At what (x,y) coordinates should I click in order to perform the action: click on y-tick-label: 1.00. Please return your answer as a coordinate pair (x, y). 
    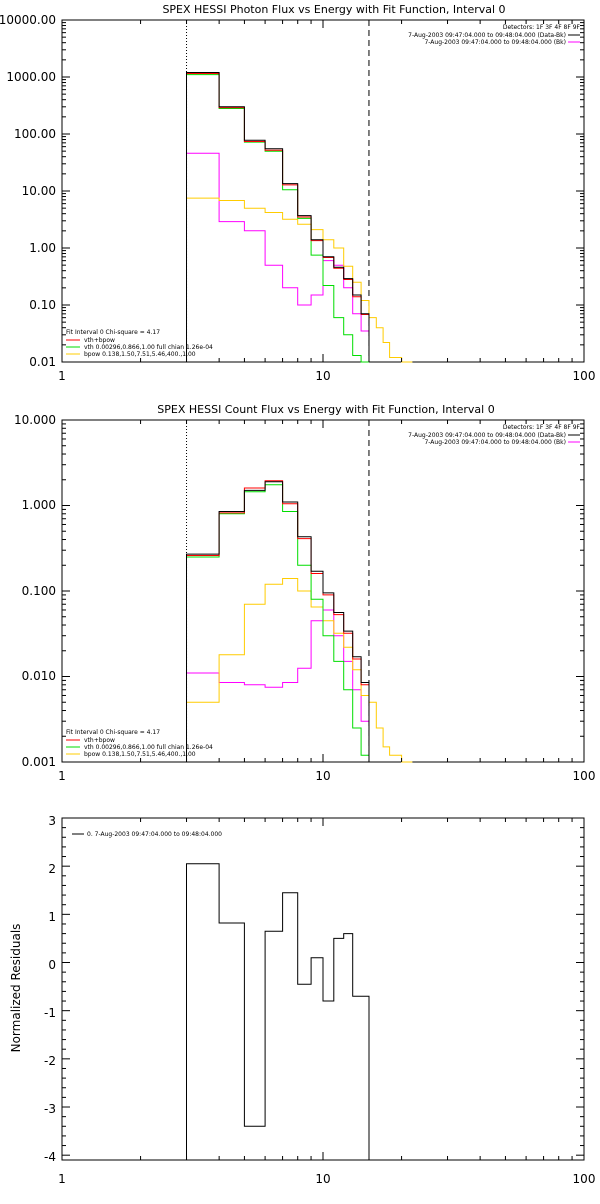
    Looking at the image, I should click on (42, 248).